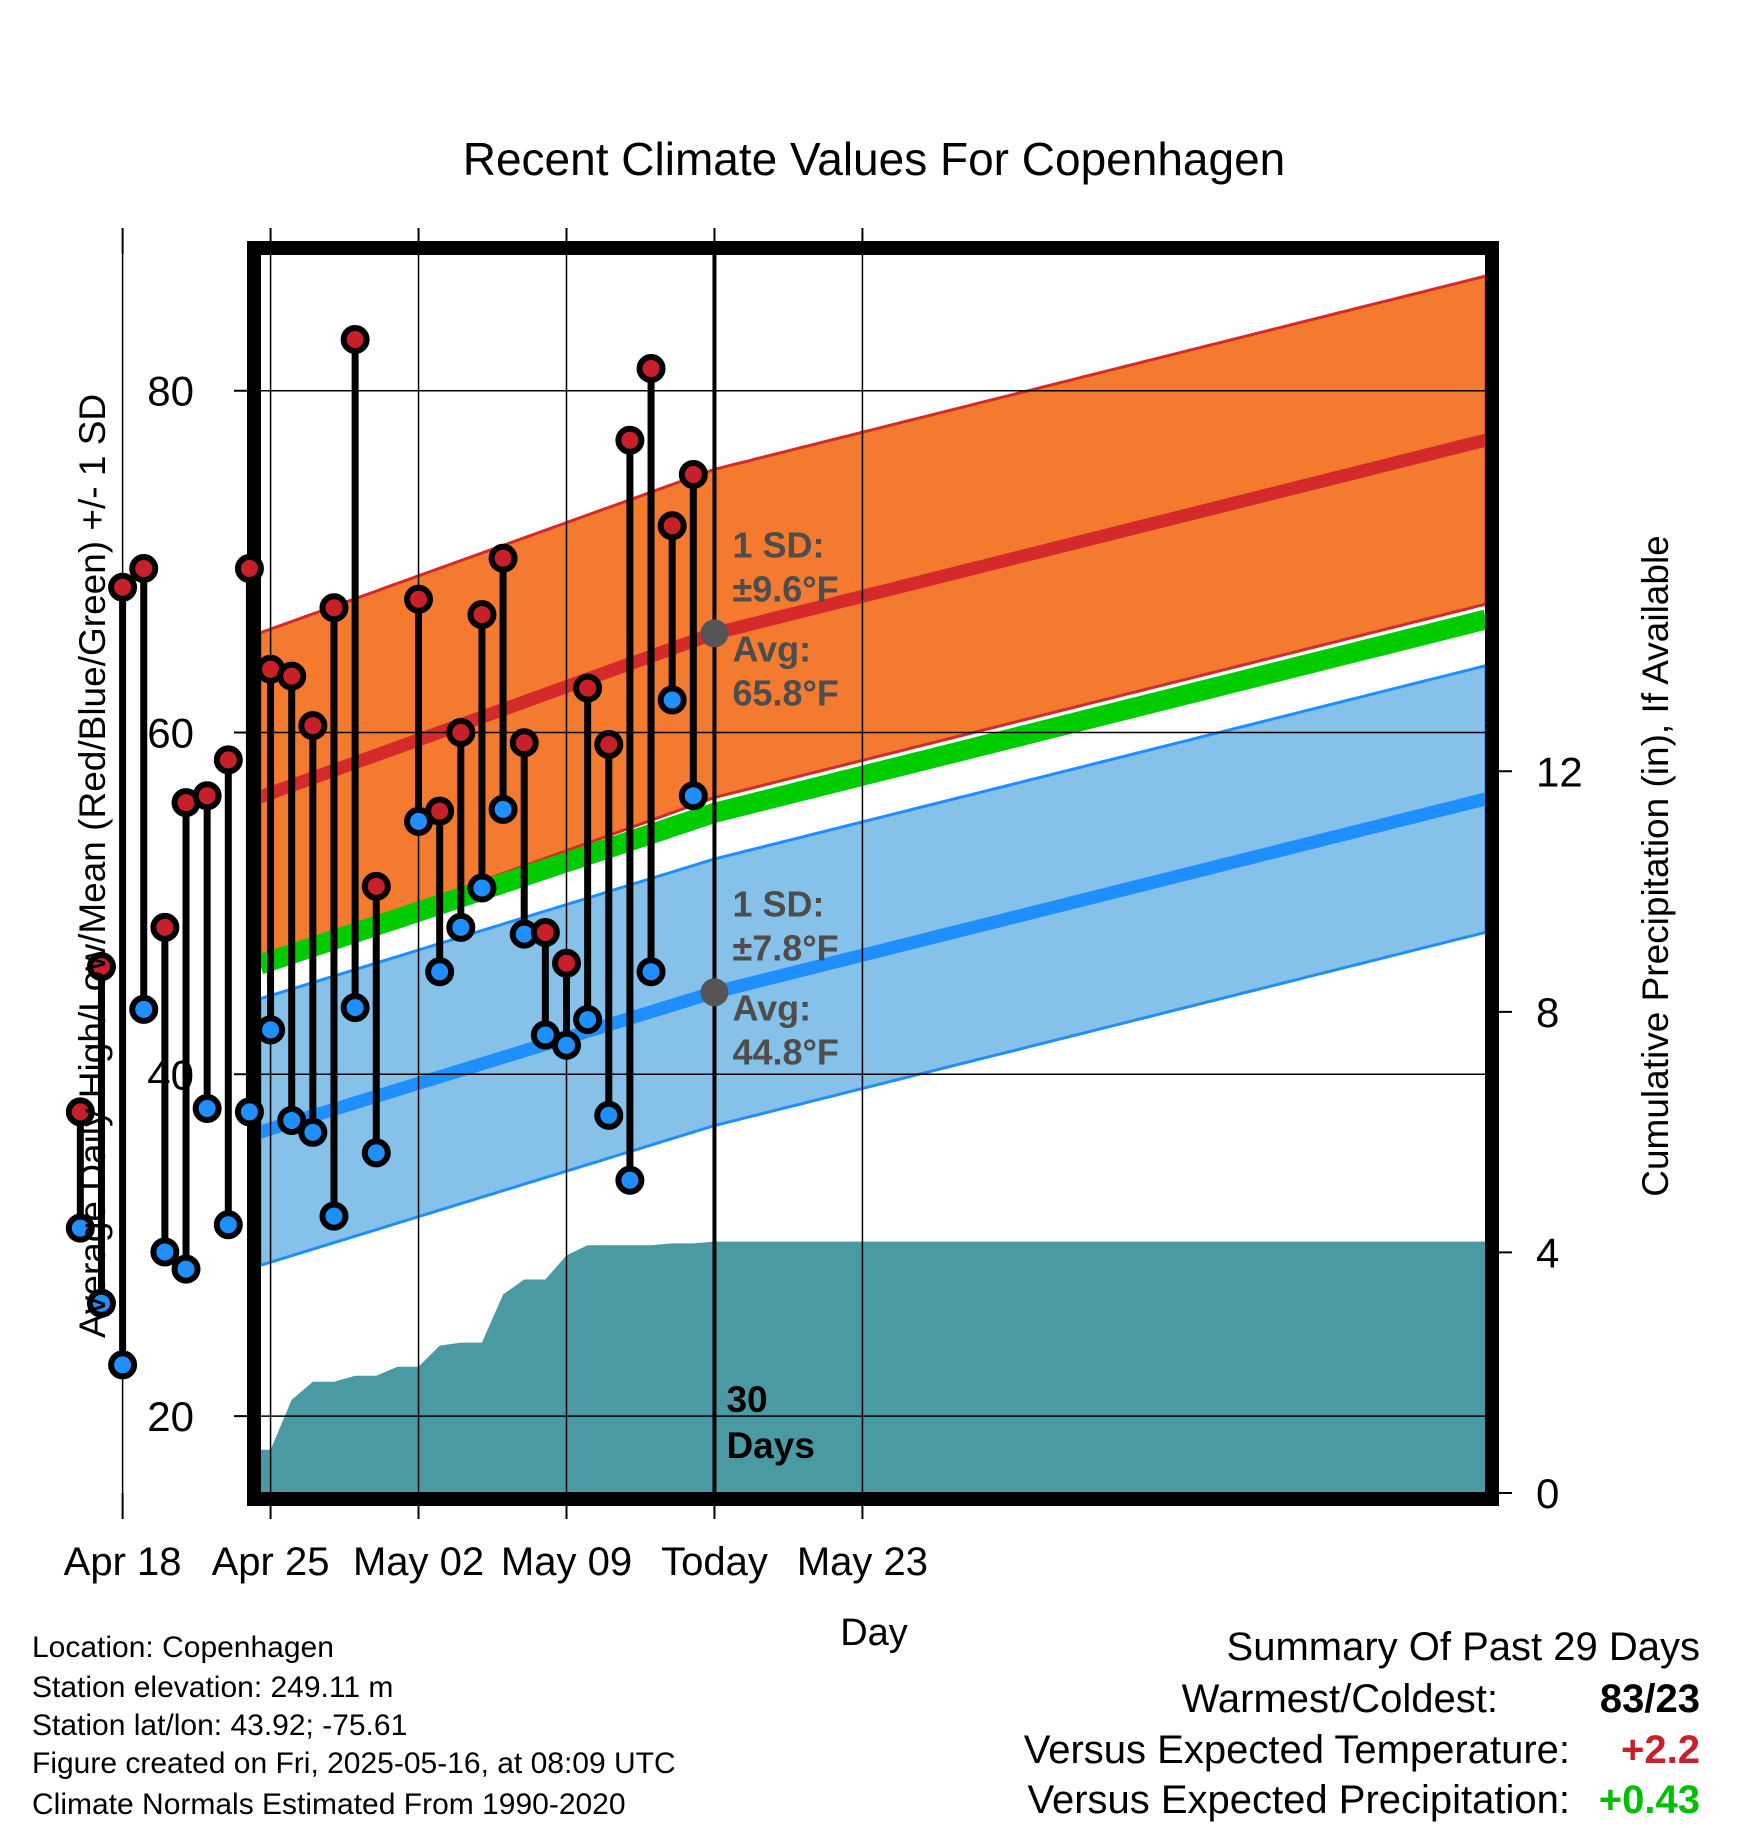 Image resolution: width=1748 pixels, height=1828 pixels. I want to click on x-axis-label: Day, so click(874, 1633).